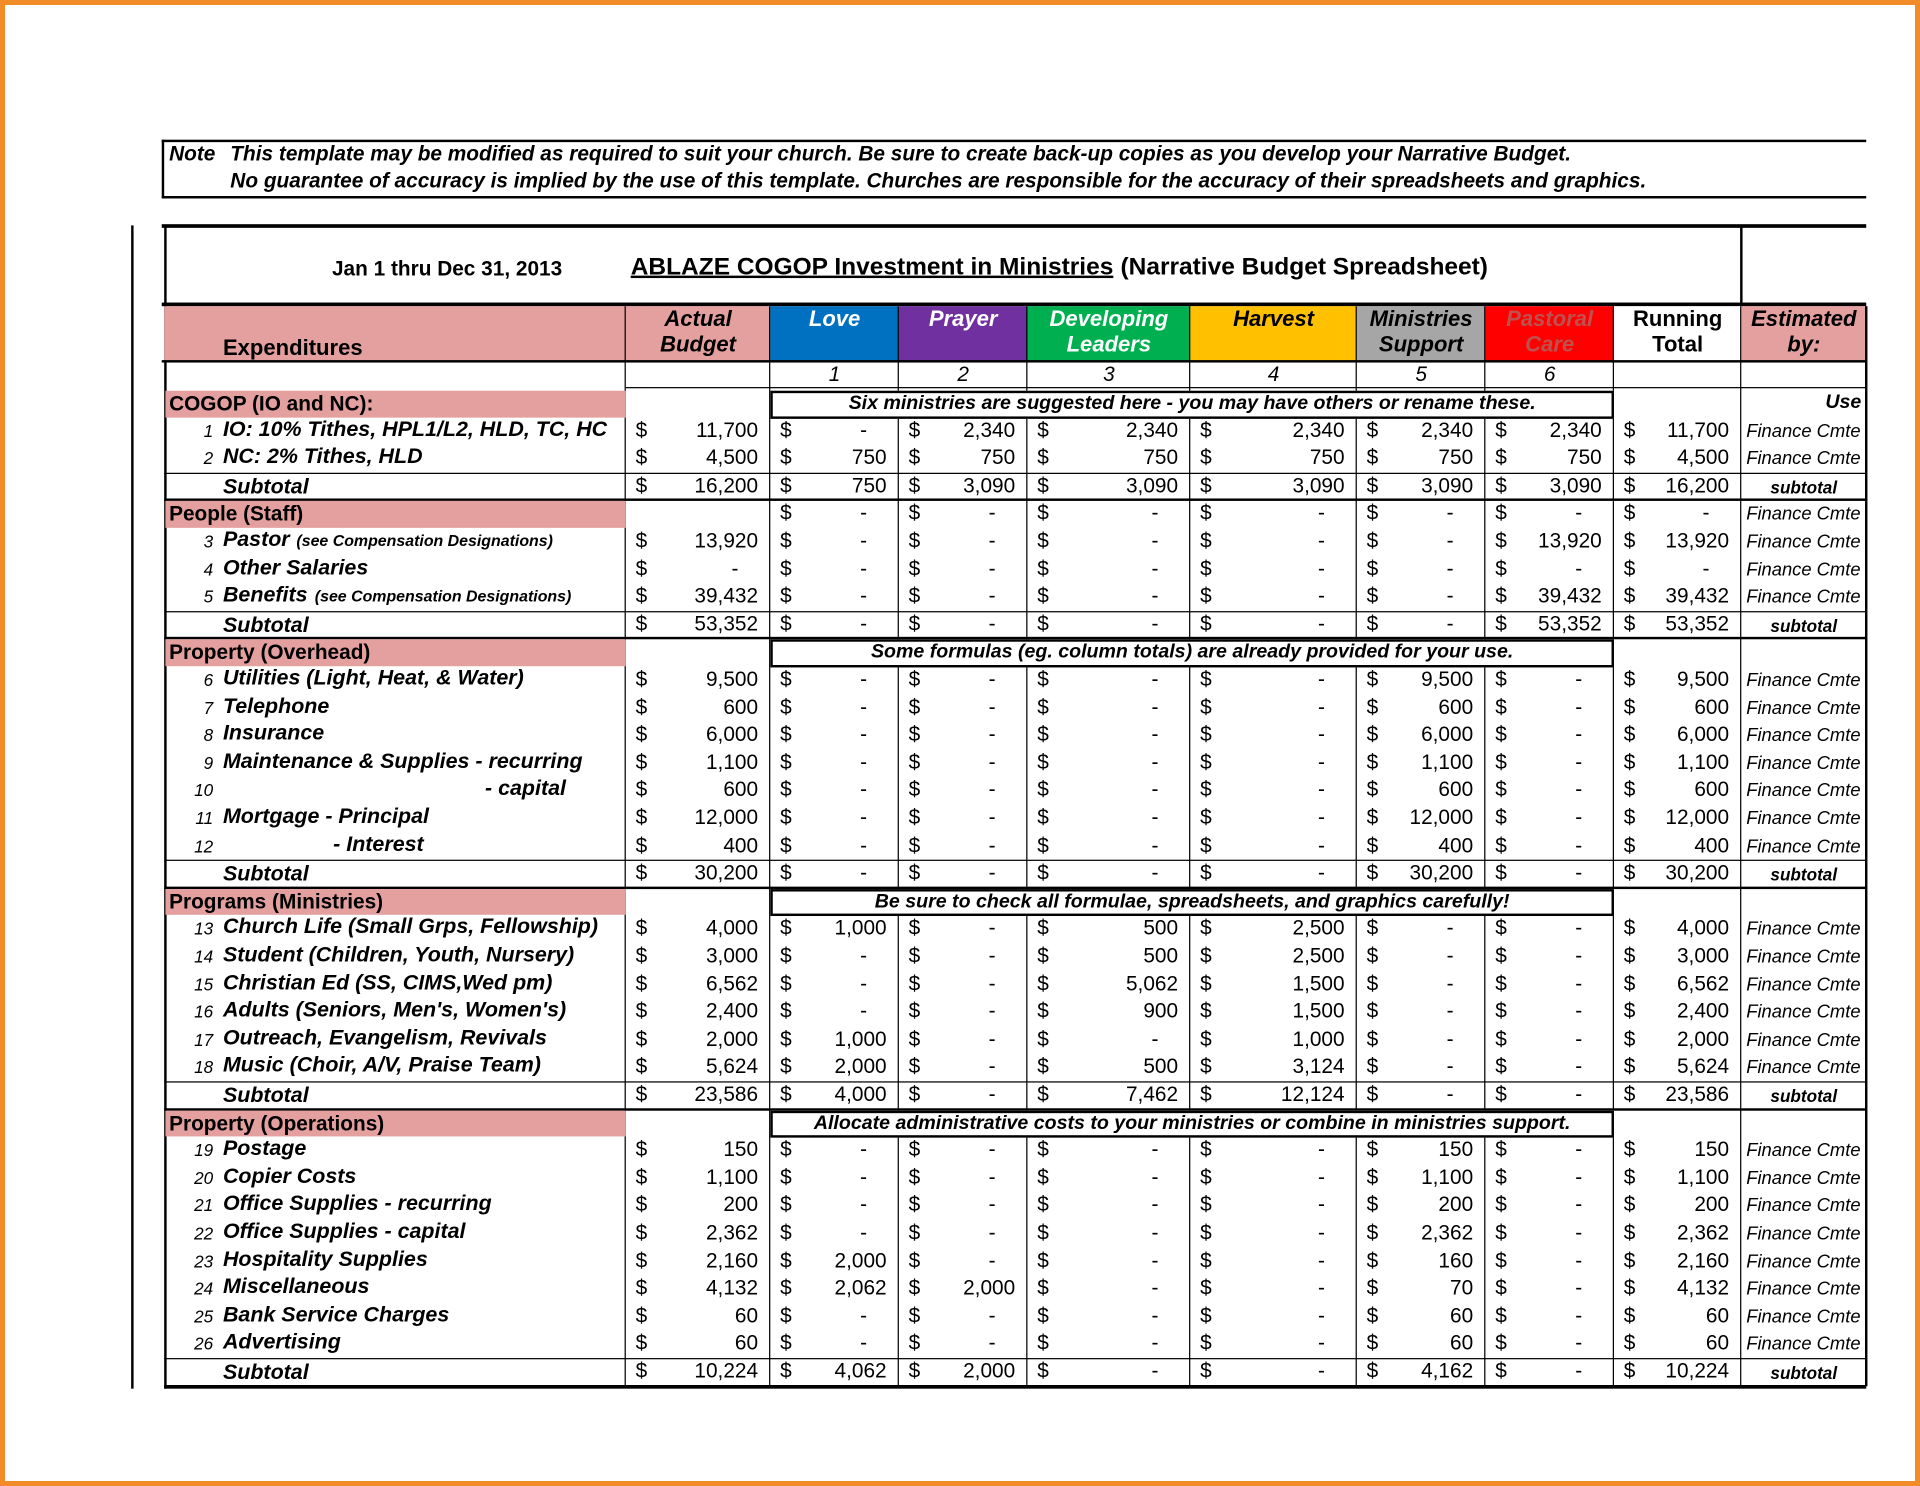 This screenshot has height=1486, width=1920. What do you see at coordinates (204, 1316) in the screenshot?
I see `row-number: 25` at bounding box center [204, 1316].